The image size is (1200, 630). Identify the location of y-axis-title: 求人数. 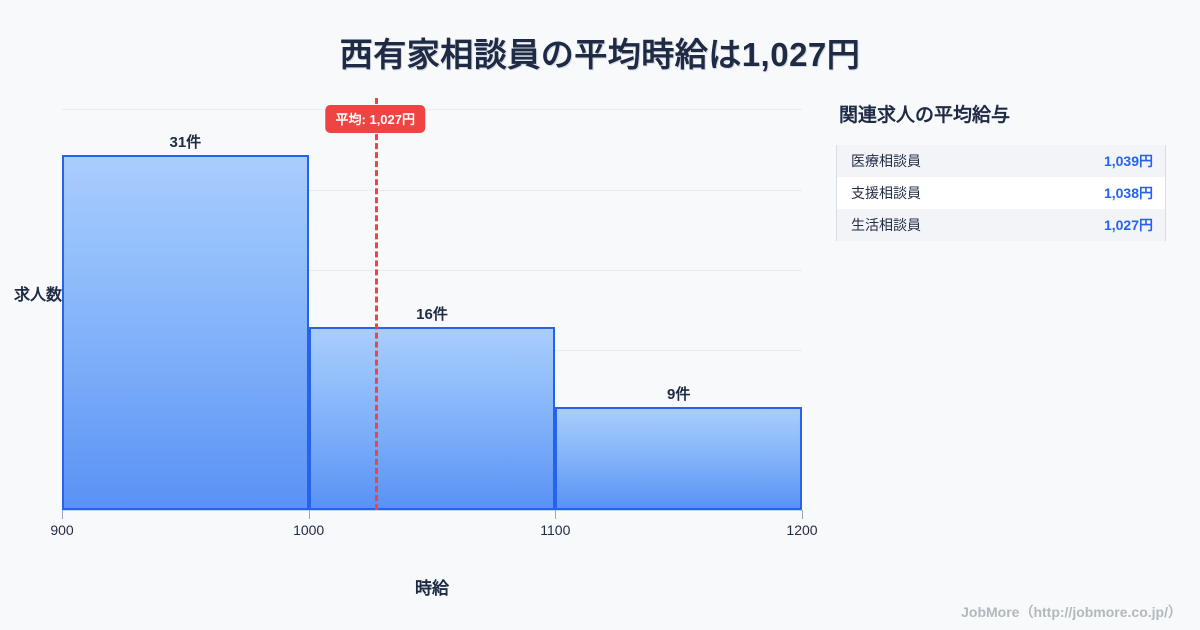
(38, 295).